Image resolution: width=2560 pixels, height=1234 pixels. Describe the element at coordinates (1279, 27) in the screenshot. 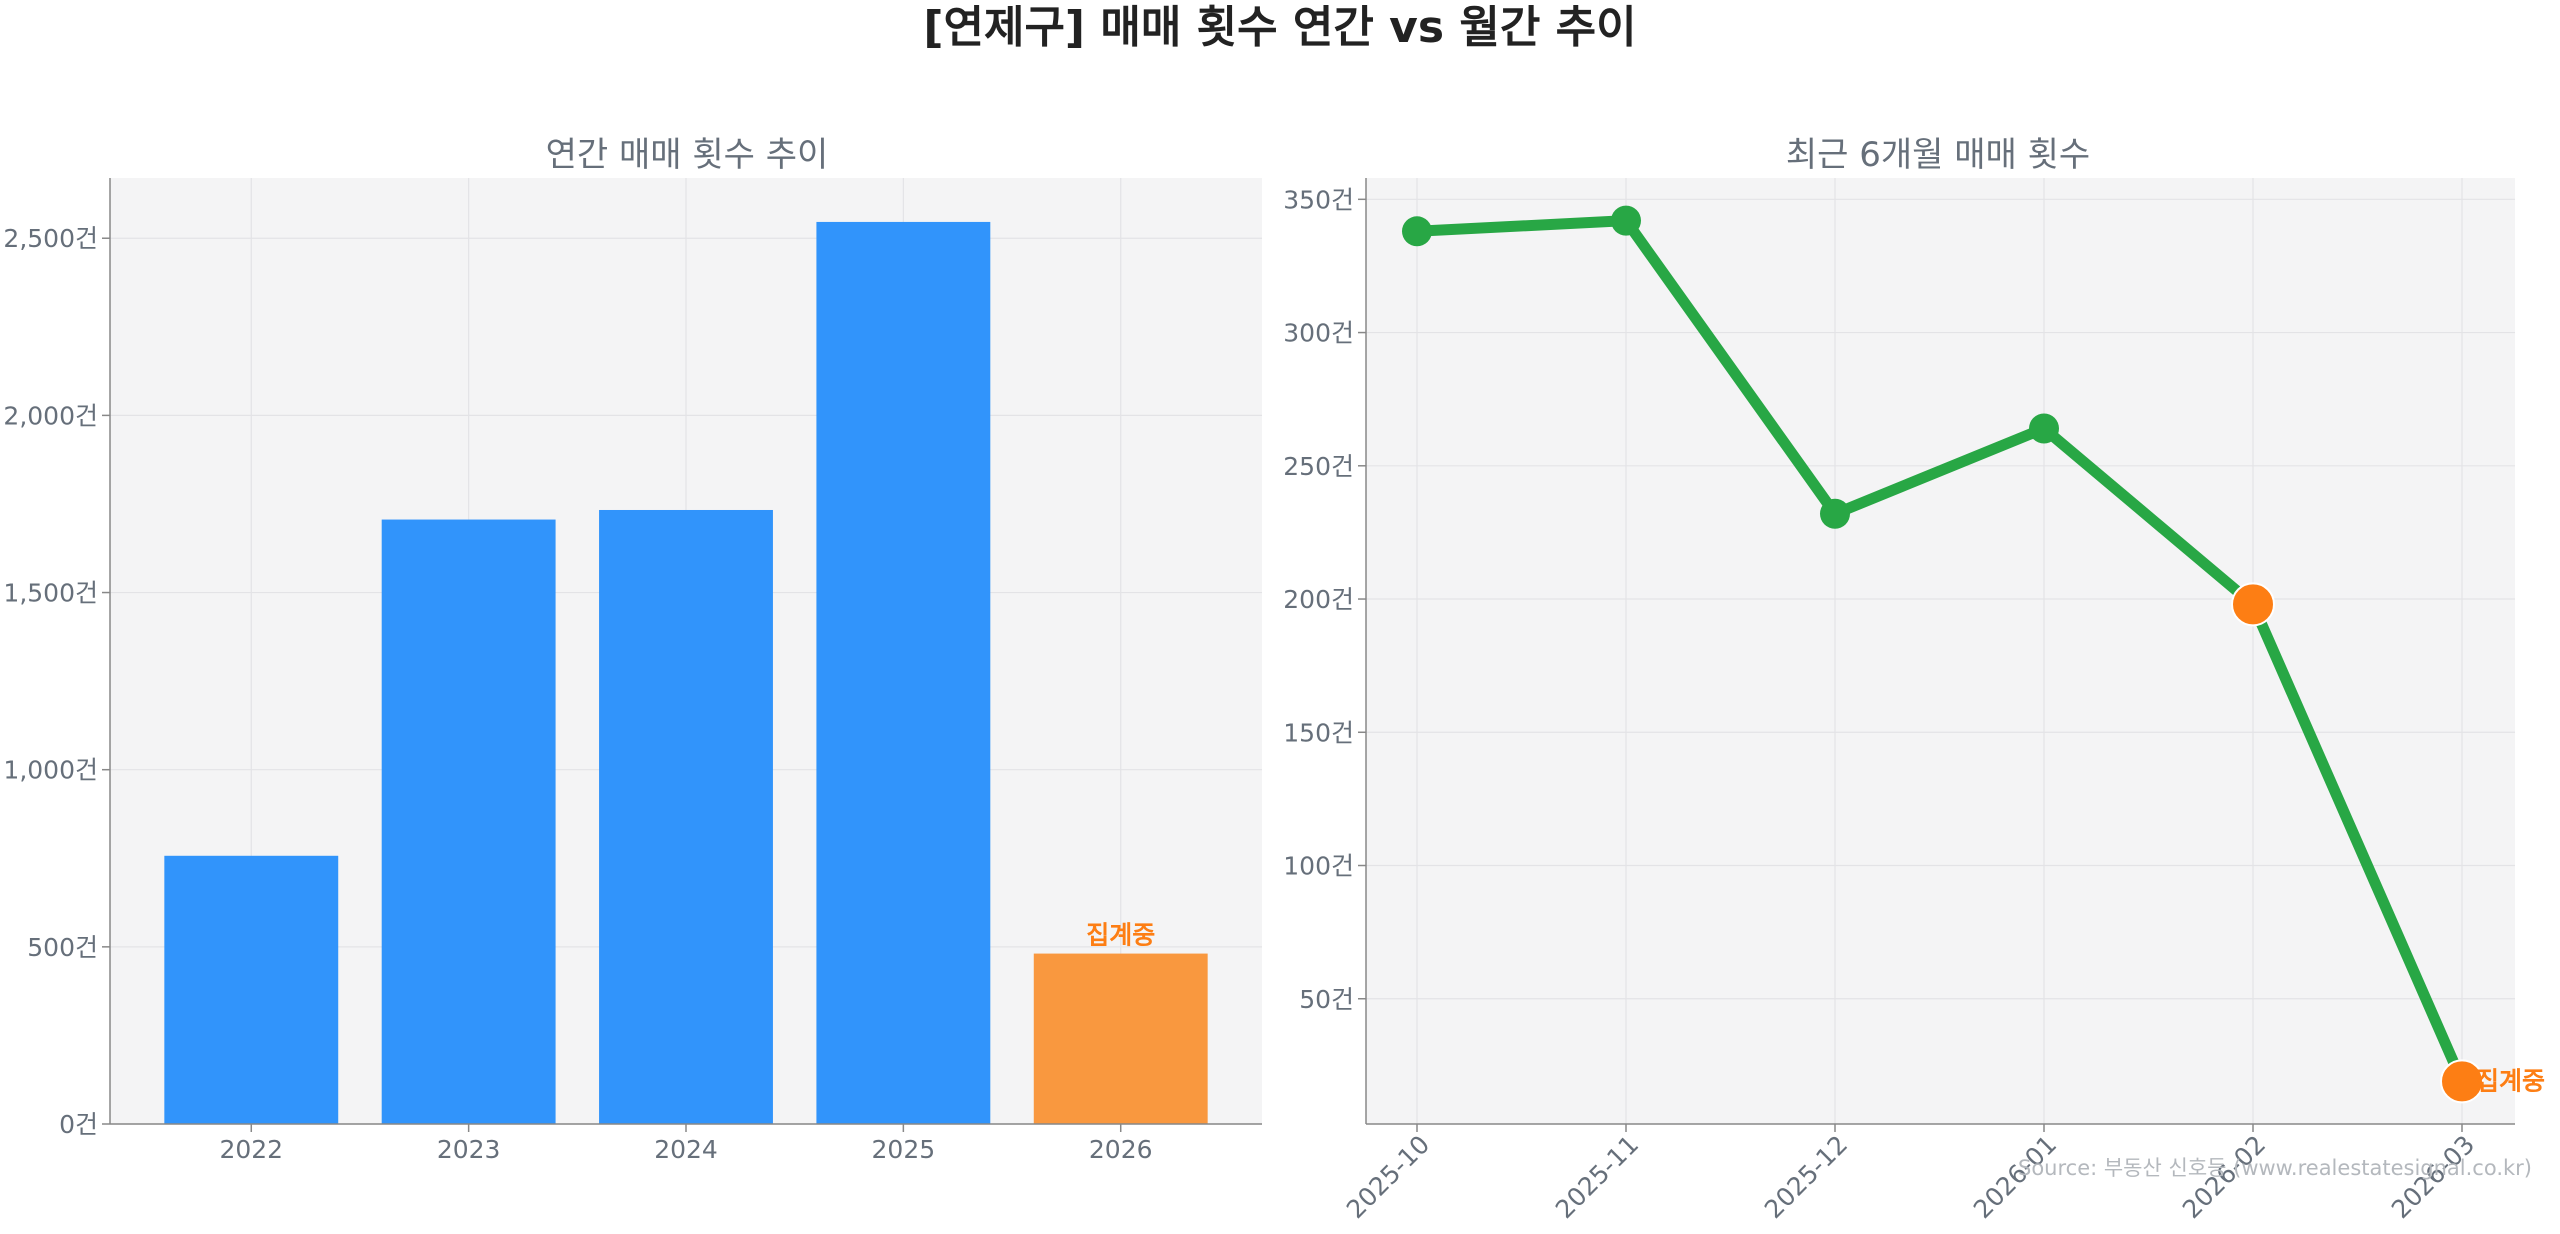

I see `figure-title: [연제구] 매매 횟수 연간 vs 월간 추이` at that location.